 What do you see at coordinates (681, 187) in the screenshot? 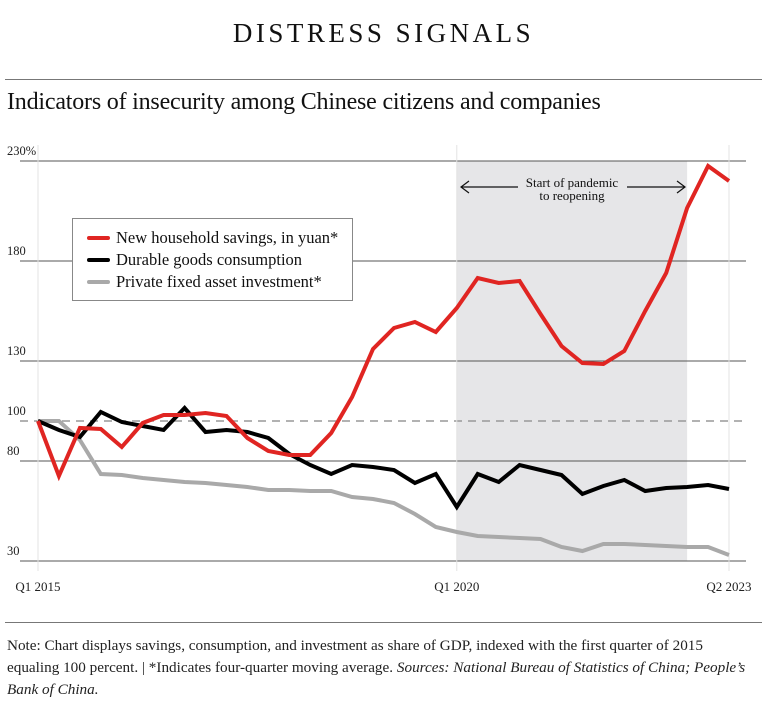
I see `annotation-arrowhead-right` at bounding box center [681, 187].